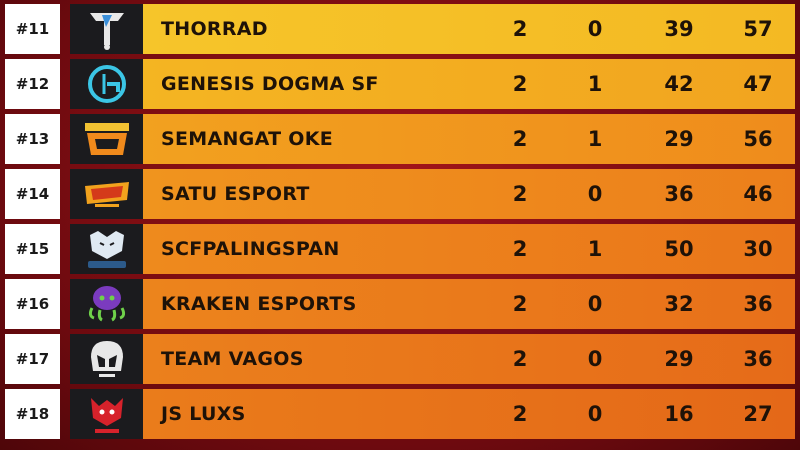  I want to click on rank-cell: #12, so click(32, 84).